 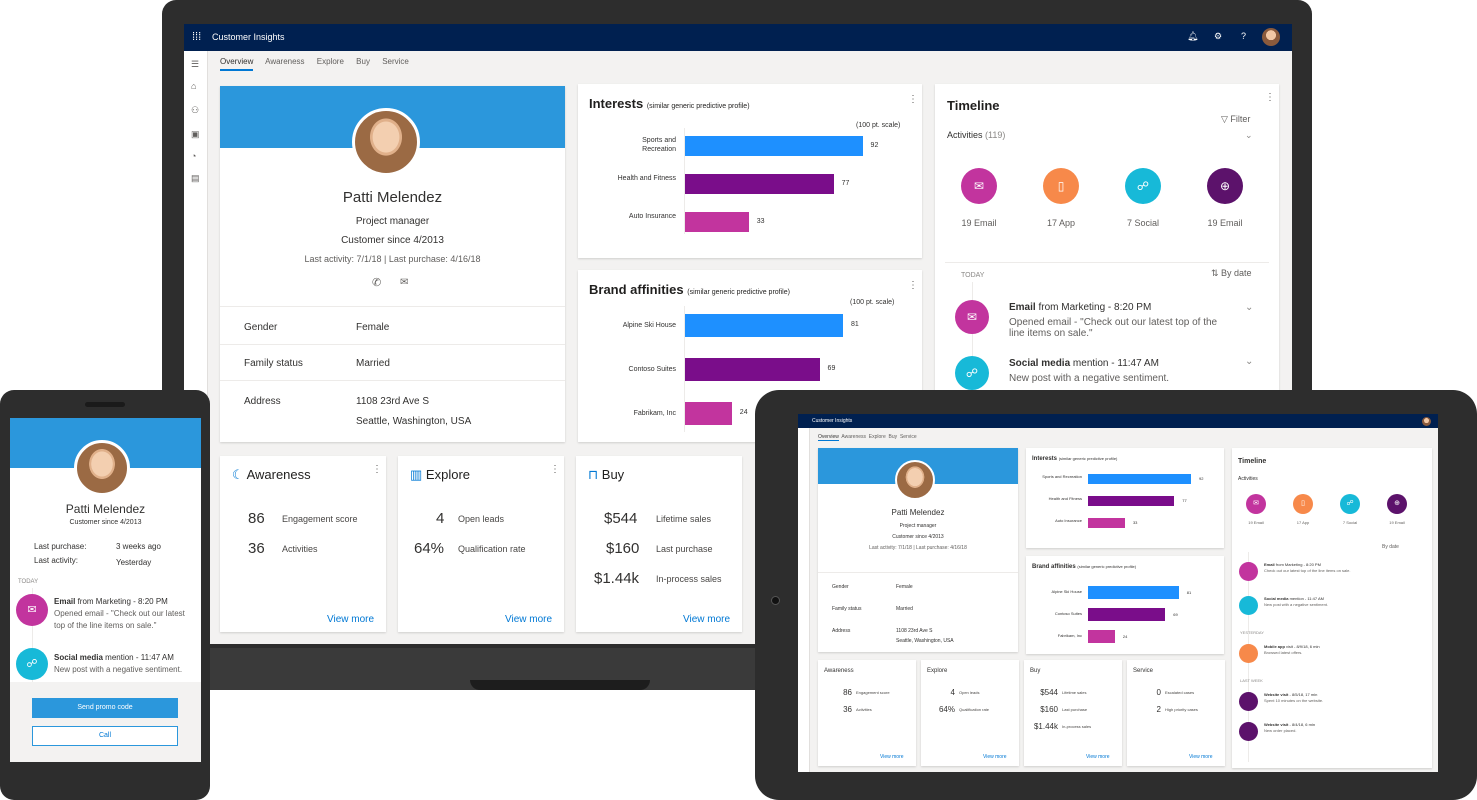 I want to click on bar, so click(x=1133, y=592).